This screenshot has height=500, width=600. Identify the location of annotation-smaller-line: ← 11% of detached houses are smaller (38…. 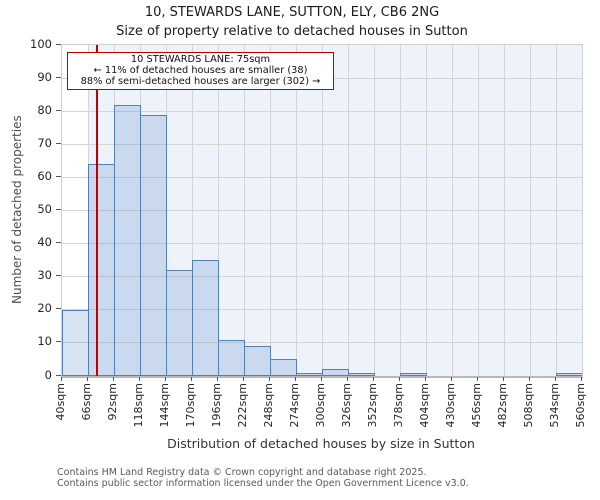
(200, 71).